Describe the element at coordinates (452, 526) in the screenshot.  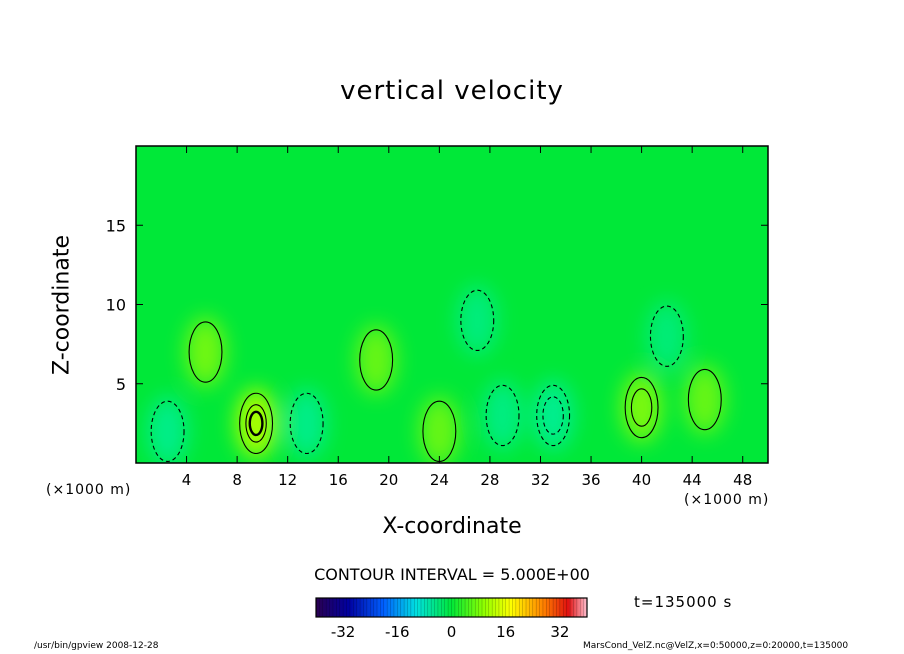
I see `x-axis-label: X-coordinate` at that location.